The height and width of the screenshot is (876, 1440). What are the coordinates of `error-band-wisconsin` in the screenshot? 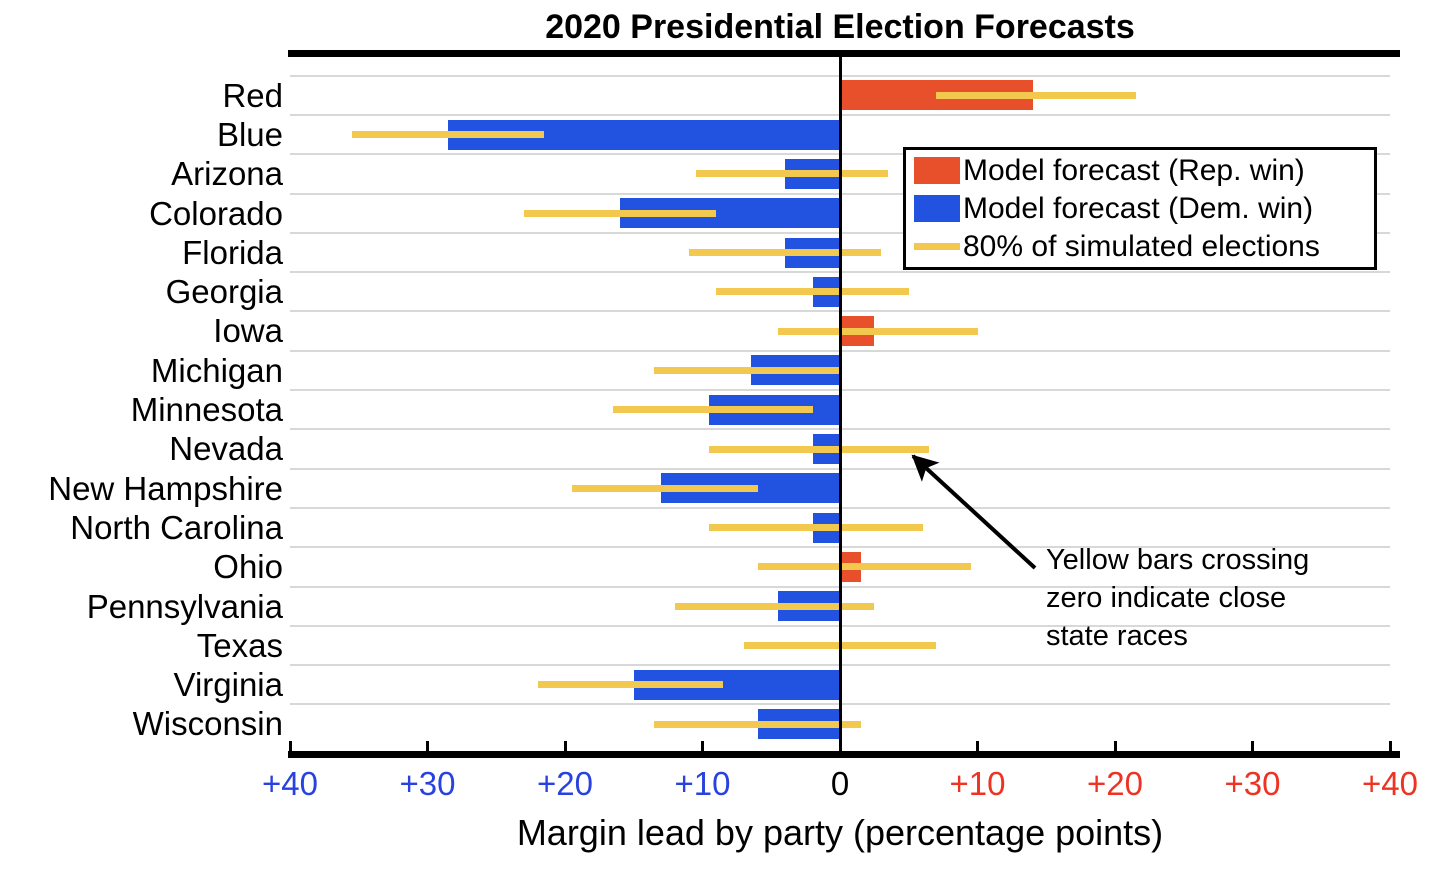 It's located at (757, 724).